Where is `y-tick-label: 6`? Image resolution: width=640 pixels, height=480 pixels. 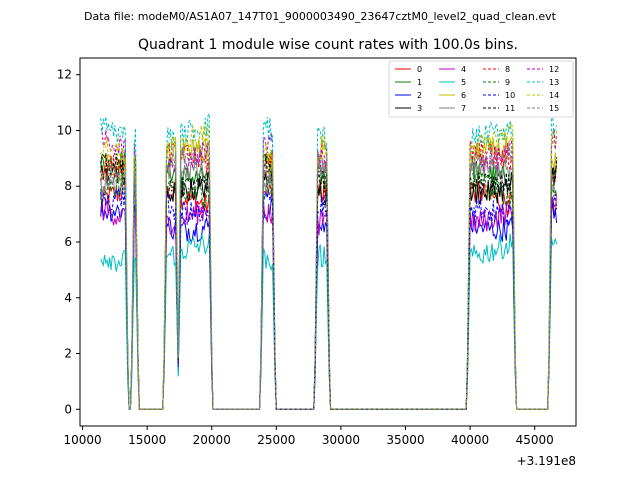
y-tick-label: 6 is located at coordinates (68, 242).